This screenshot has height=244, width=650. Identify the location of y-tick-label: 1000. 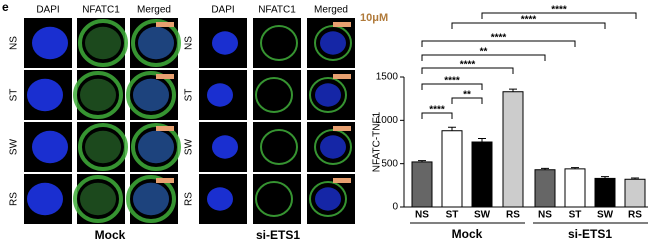
(387, 120).